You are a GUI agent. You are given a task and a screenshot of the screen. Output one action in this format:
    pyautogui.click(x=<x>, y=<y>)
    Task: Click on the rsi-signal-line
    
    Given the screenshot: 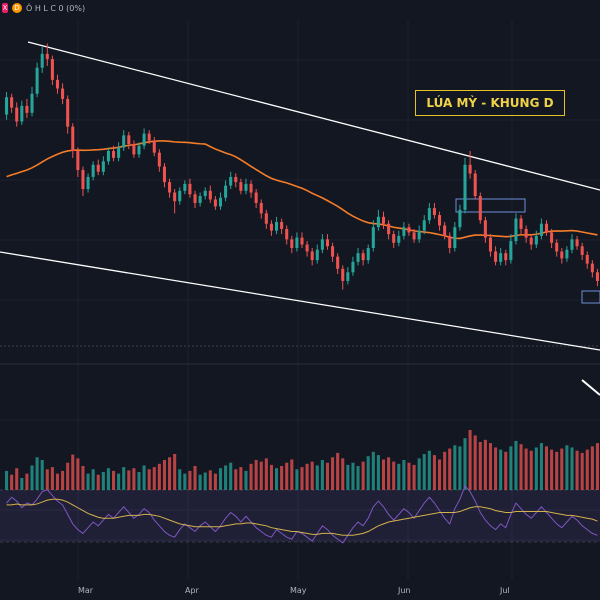 What is the action you would take?
    pyautogui.click(x=302, y=517)
    